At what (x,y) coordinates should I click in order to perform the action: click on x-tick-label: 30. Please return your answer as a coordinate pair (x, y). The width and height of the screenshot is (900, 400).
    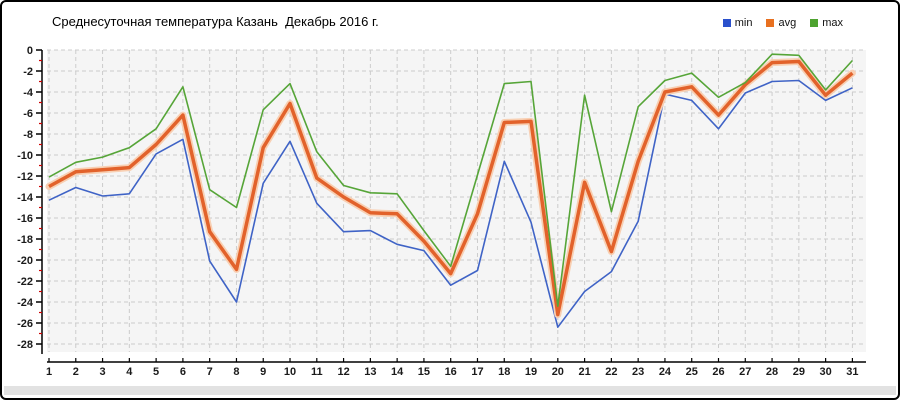
    Looking at the image, I should click on (825, 372).